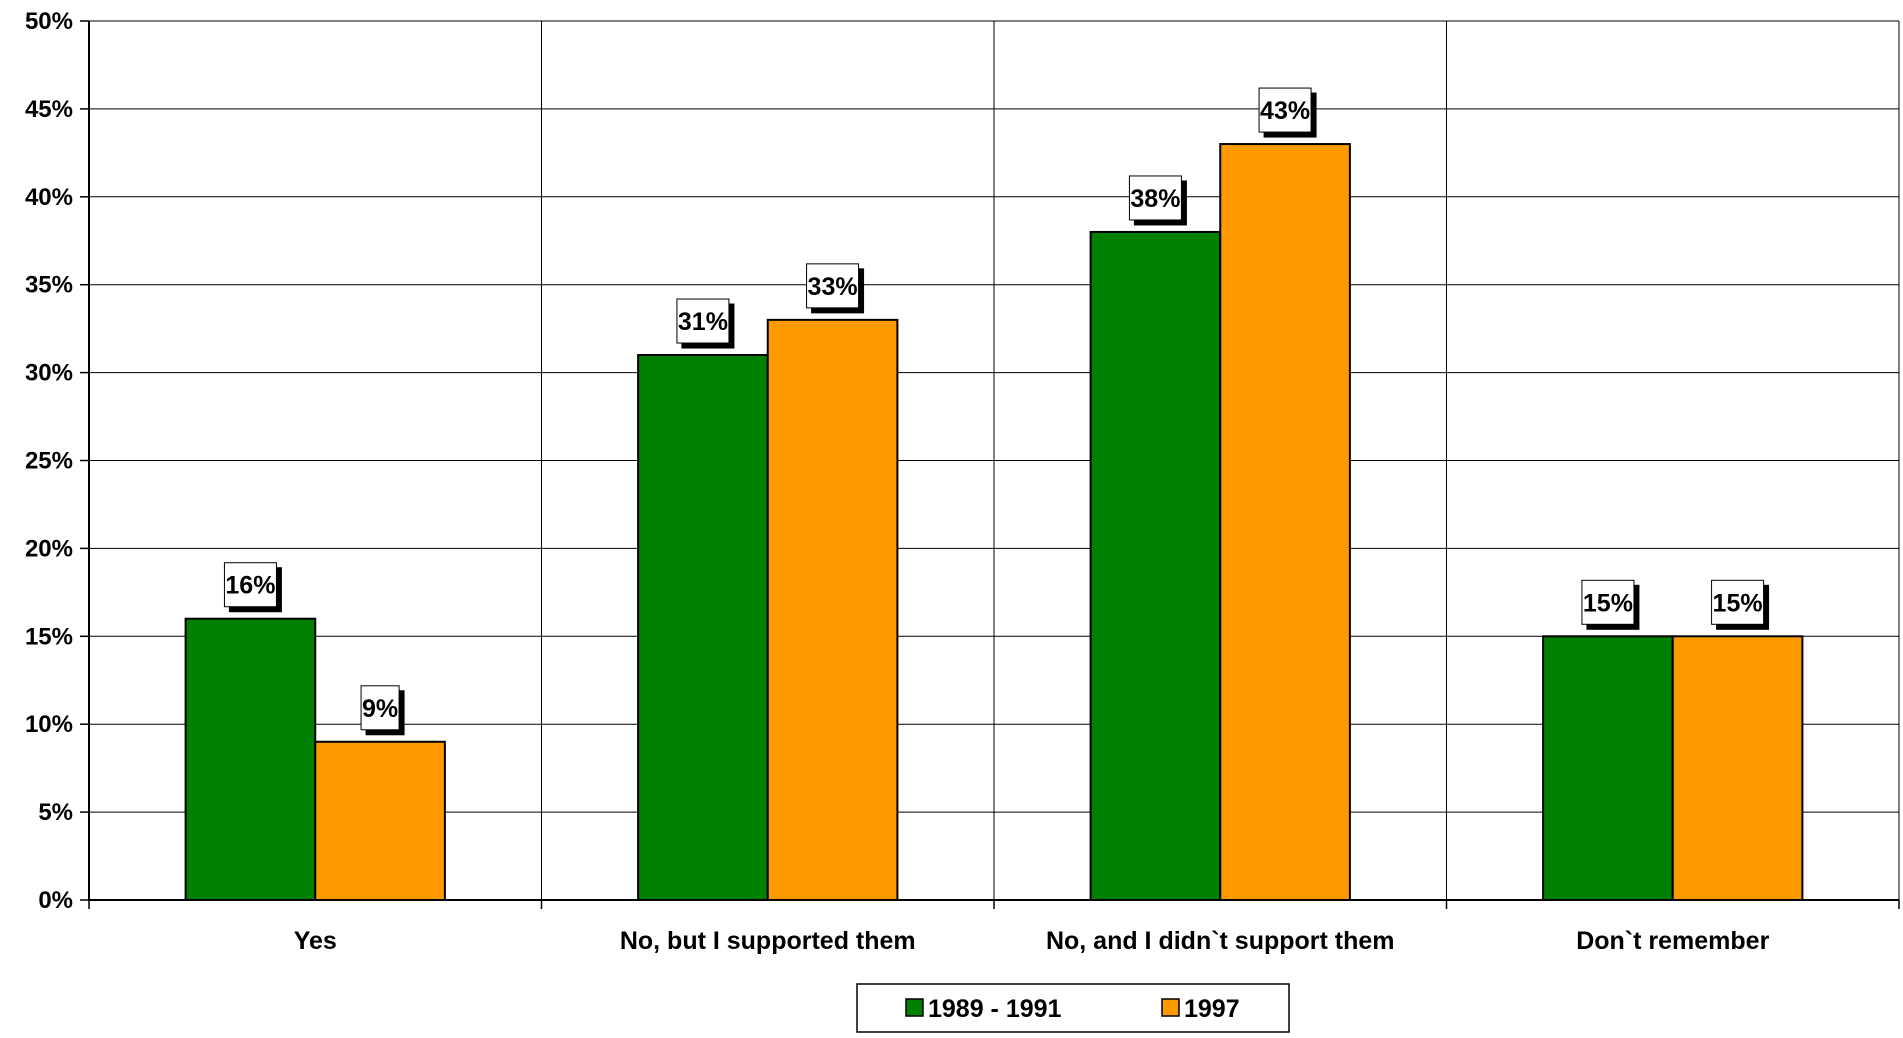 The height and width of the screenshot is (1038, 1903). I want to click on x-category-label: Don`t remember, so click(1672, 941).